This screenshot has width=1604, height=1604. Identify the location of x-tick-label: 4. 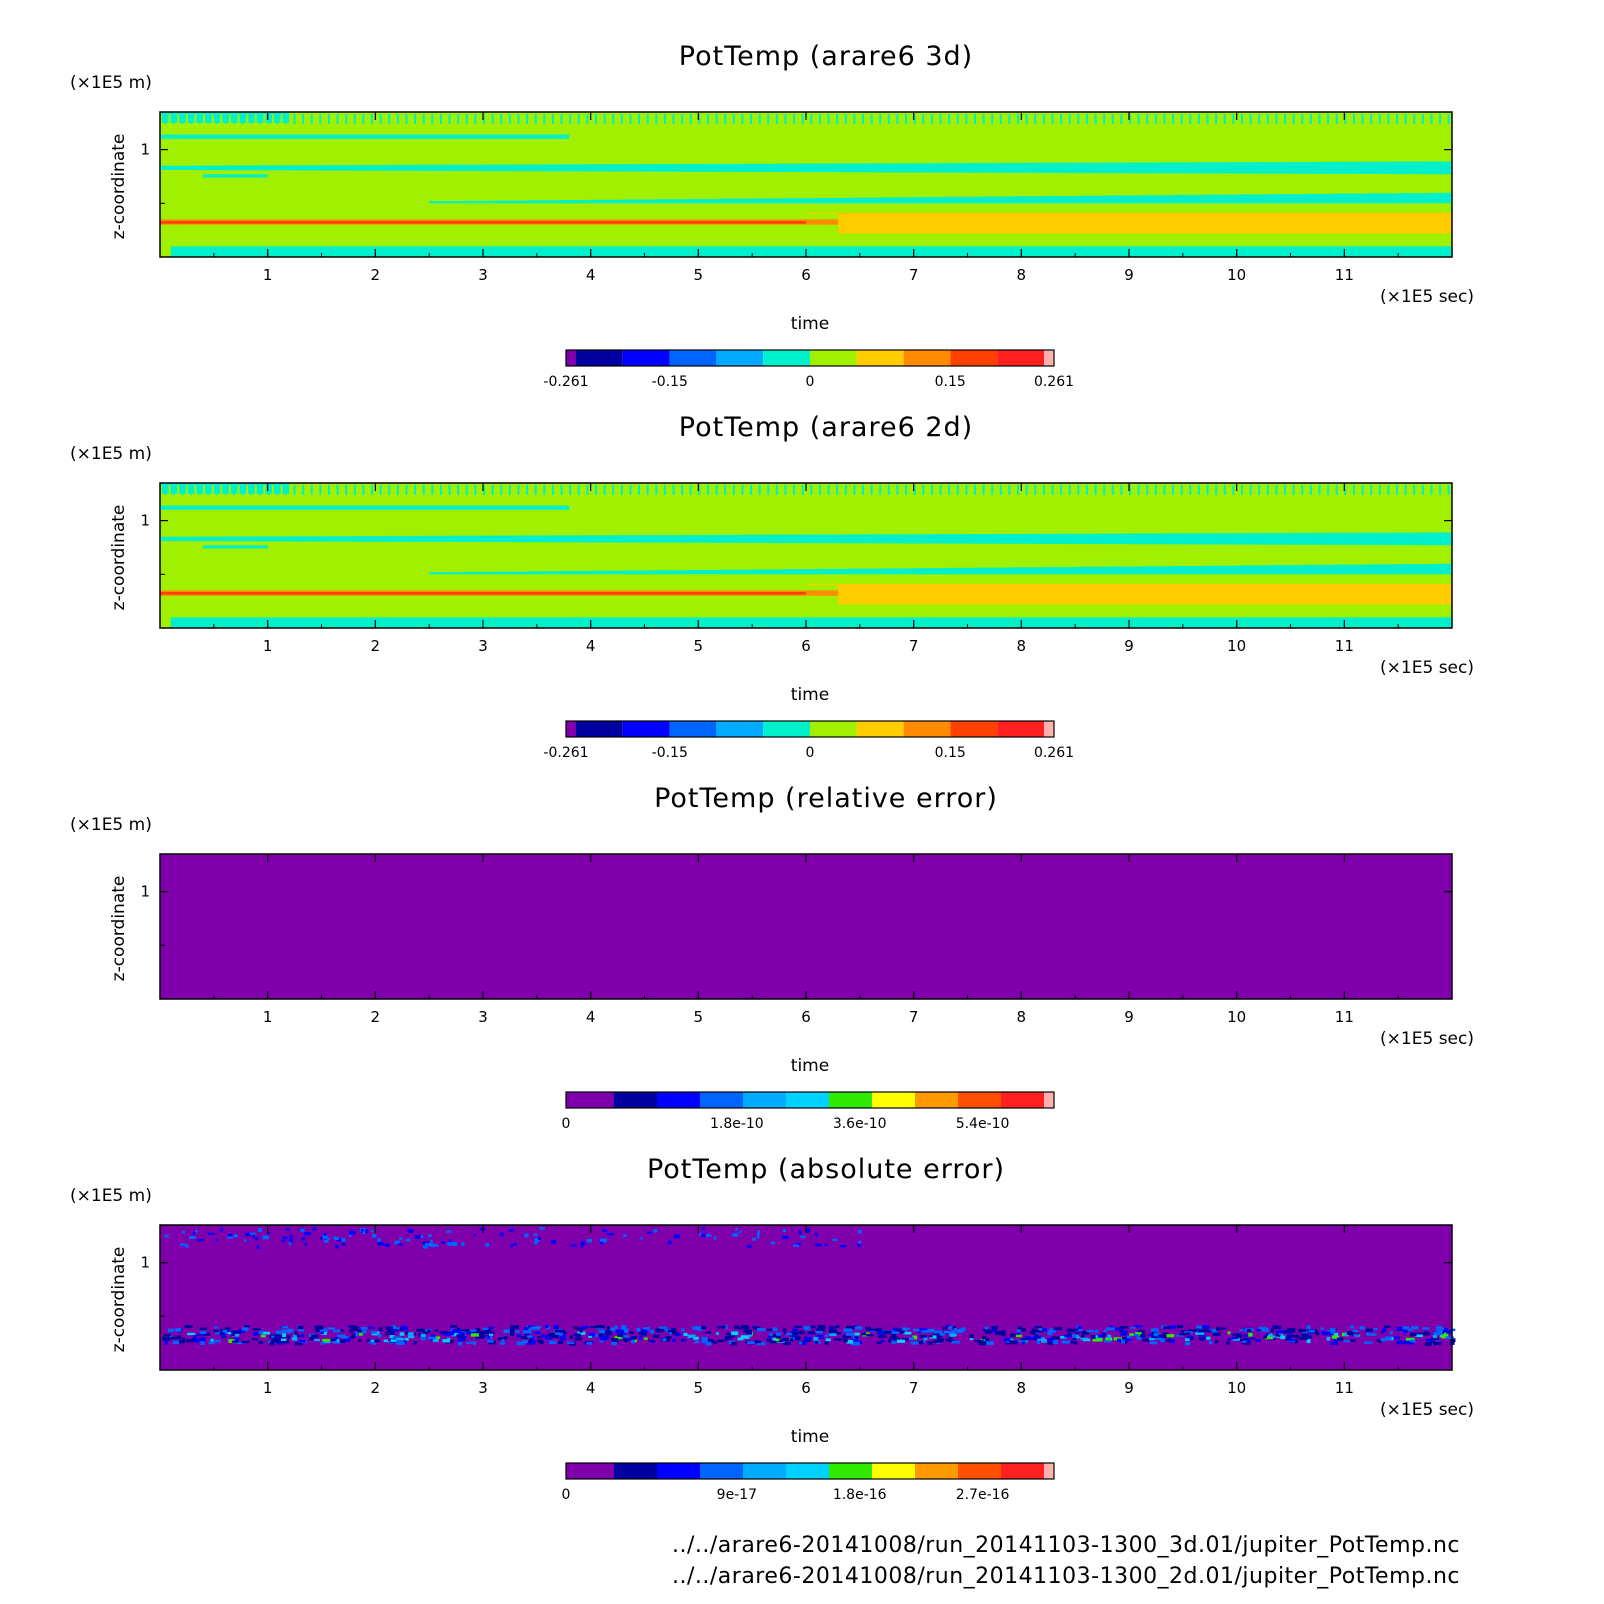
(591, 275).